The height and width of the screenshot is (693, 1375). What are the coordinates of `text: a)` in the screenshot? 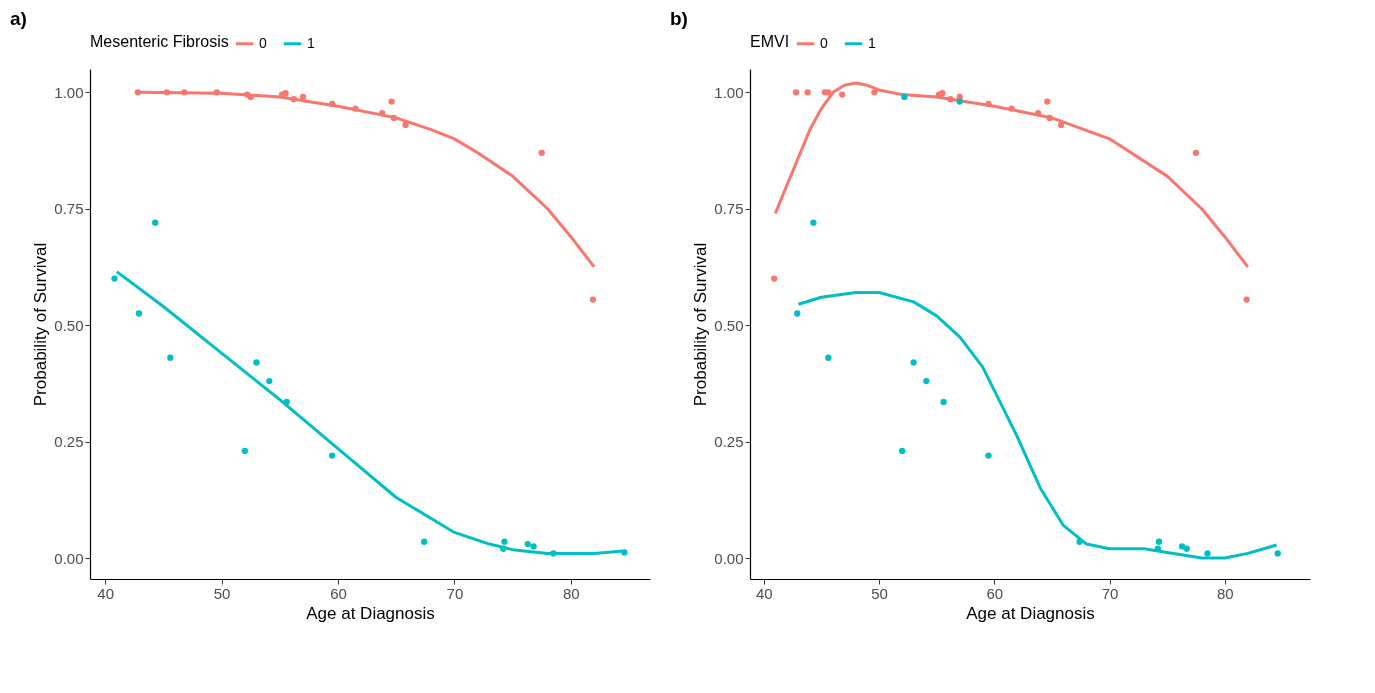 It's located at (18, 18).